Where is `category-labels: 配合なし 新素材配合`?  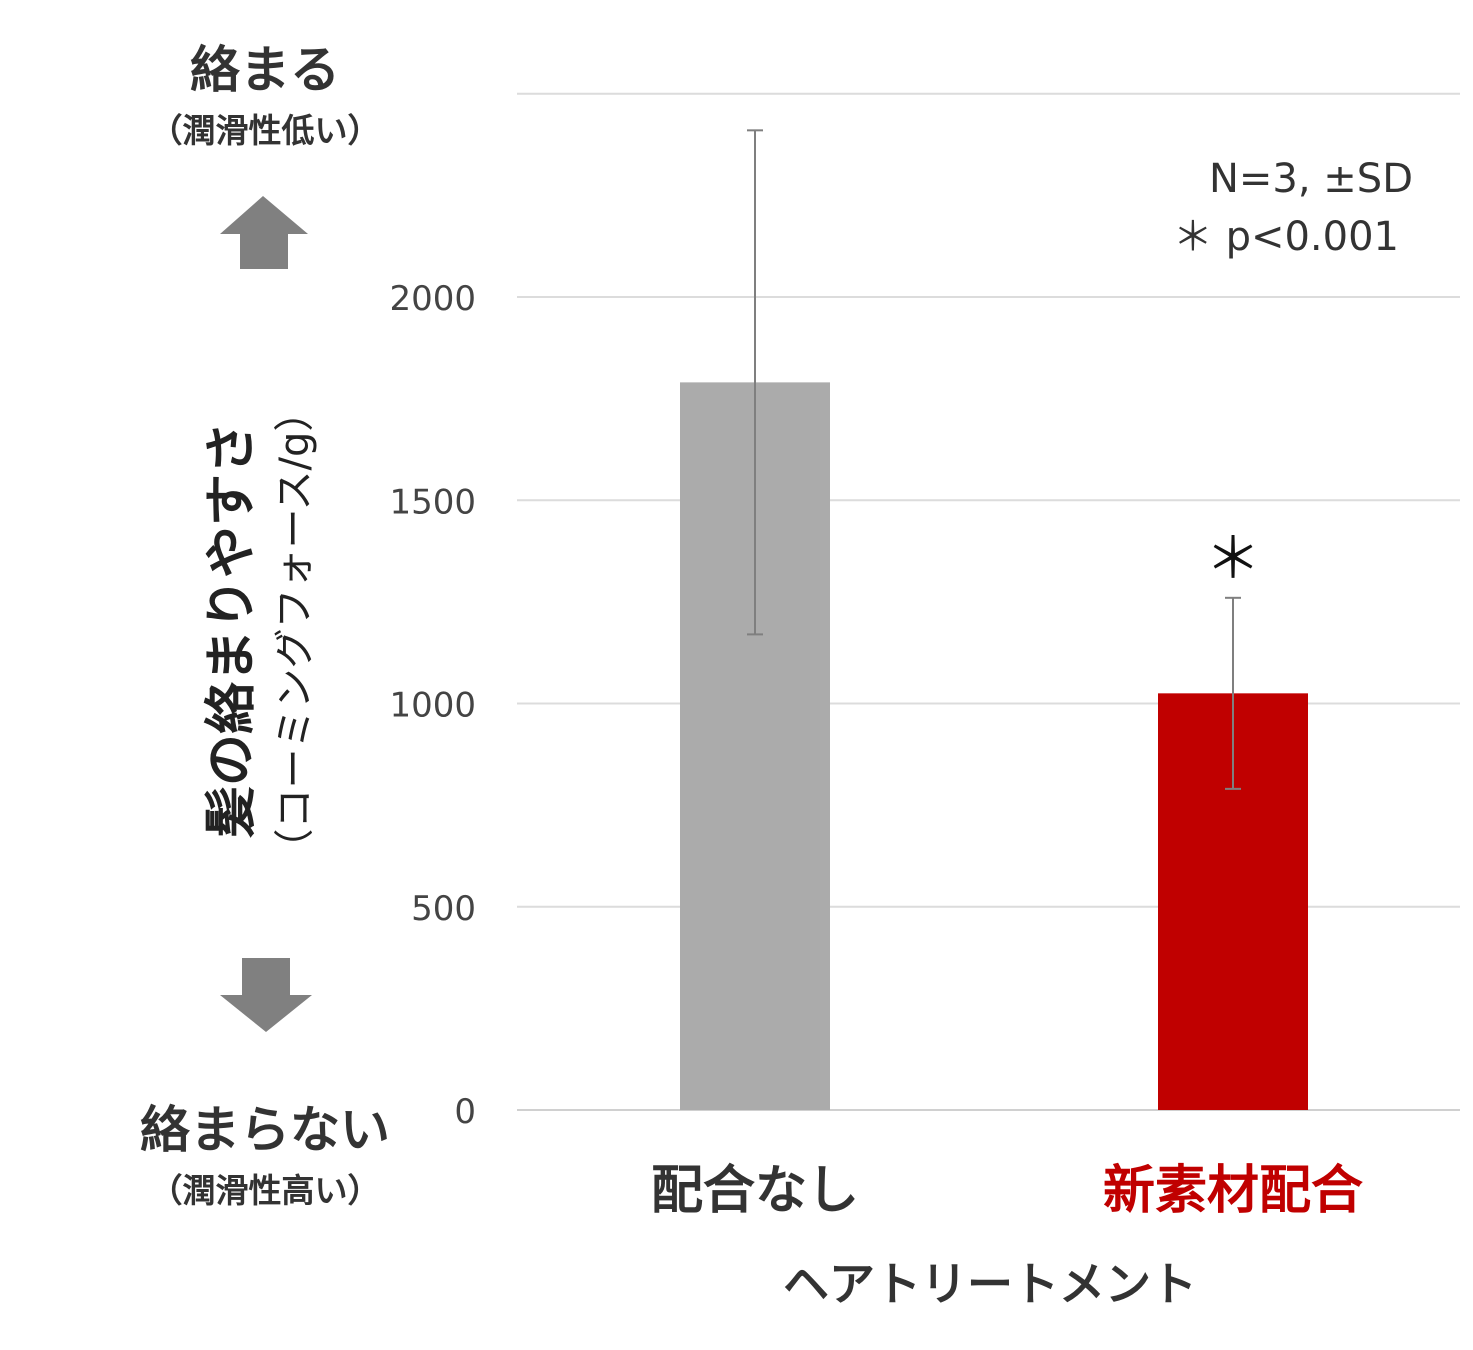 category-labels: 配合なし 新素材配合 is located at coordinates (1007, 1191).